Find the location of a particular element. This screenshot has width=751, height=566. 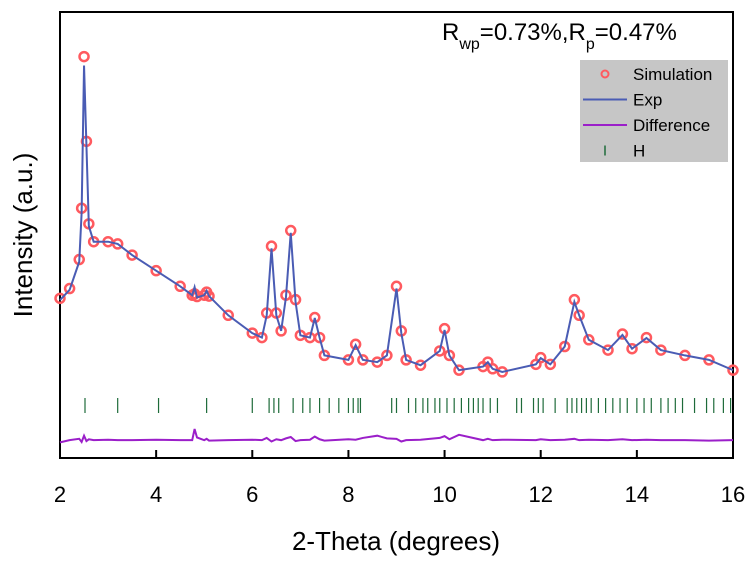

annotation: Rwp=0.73%,Rp=0.47% is located at coordinates (559, 36).